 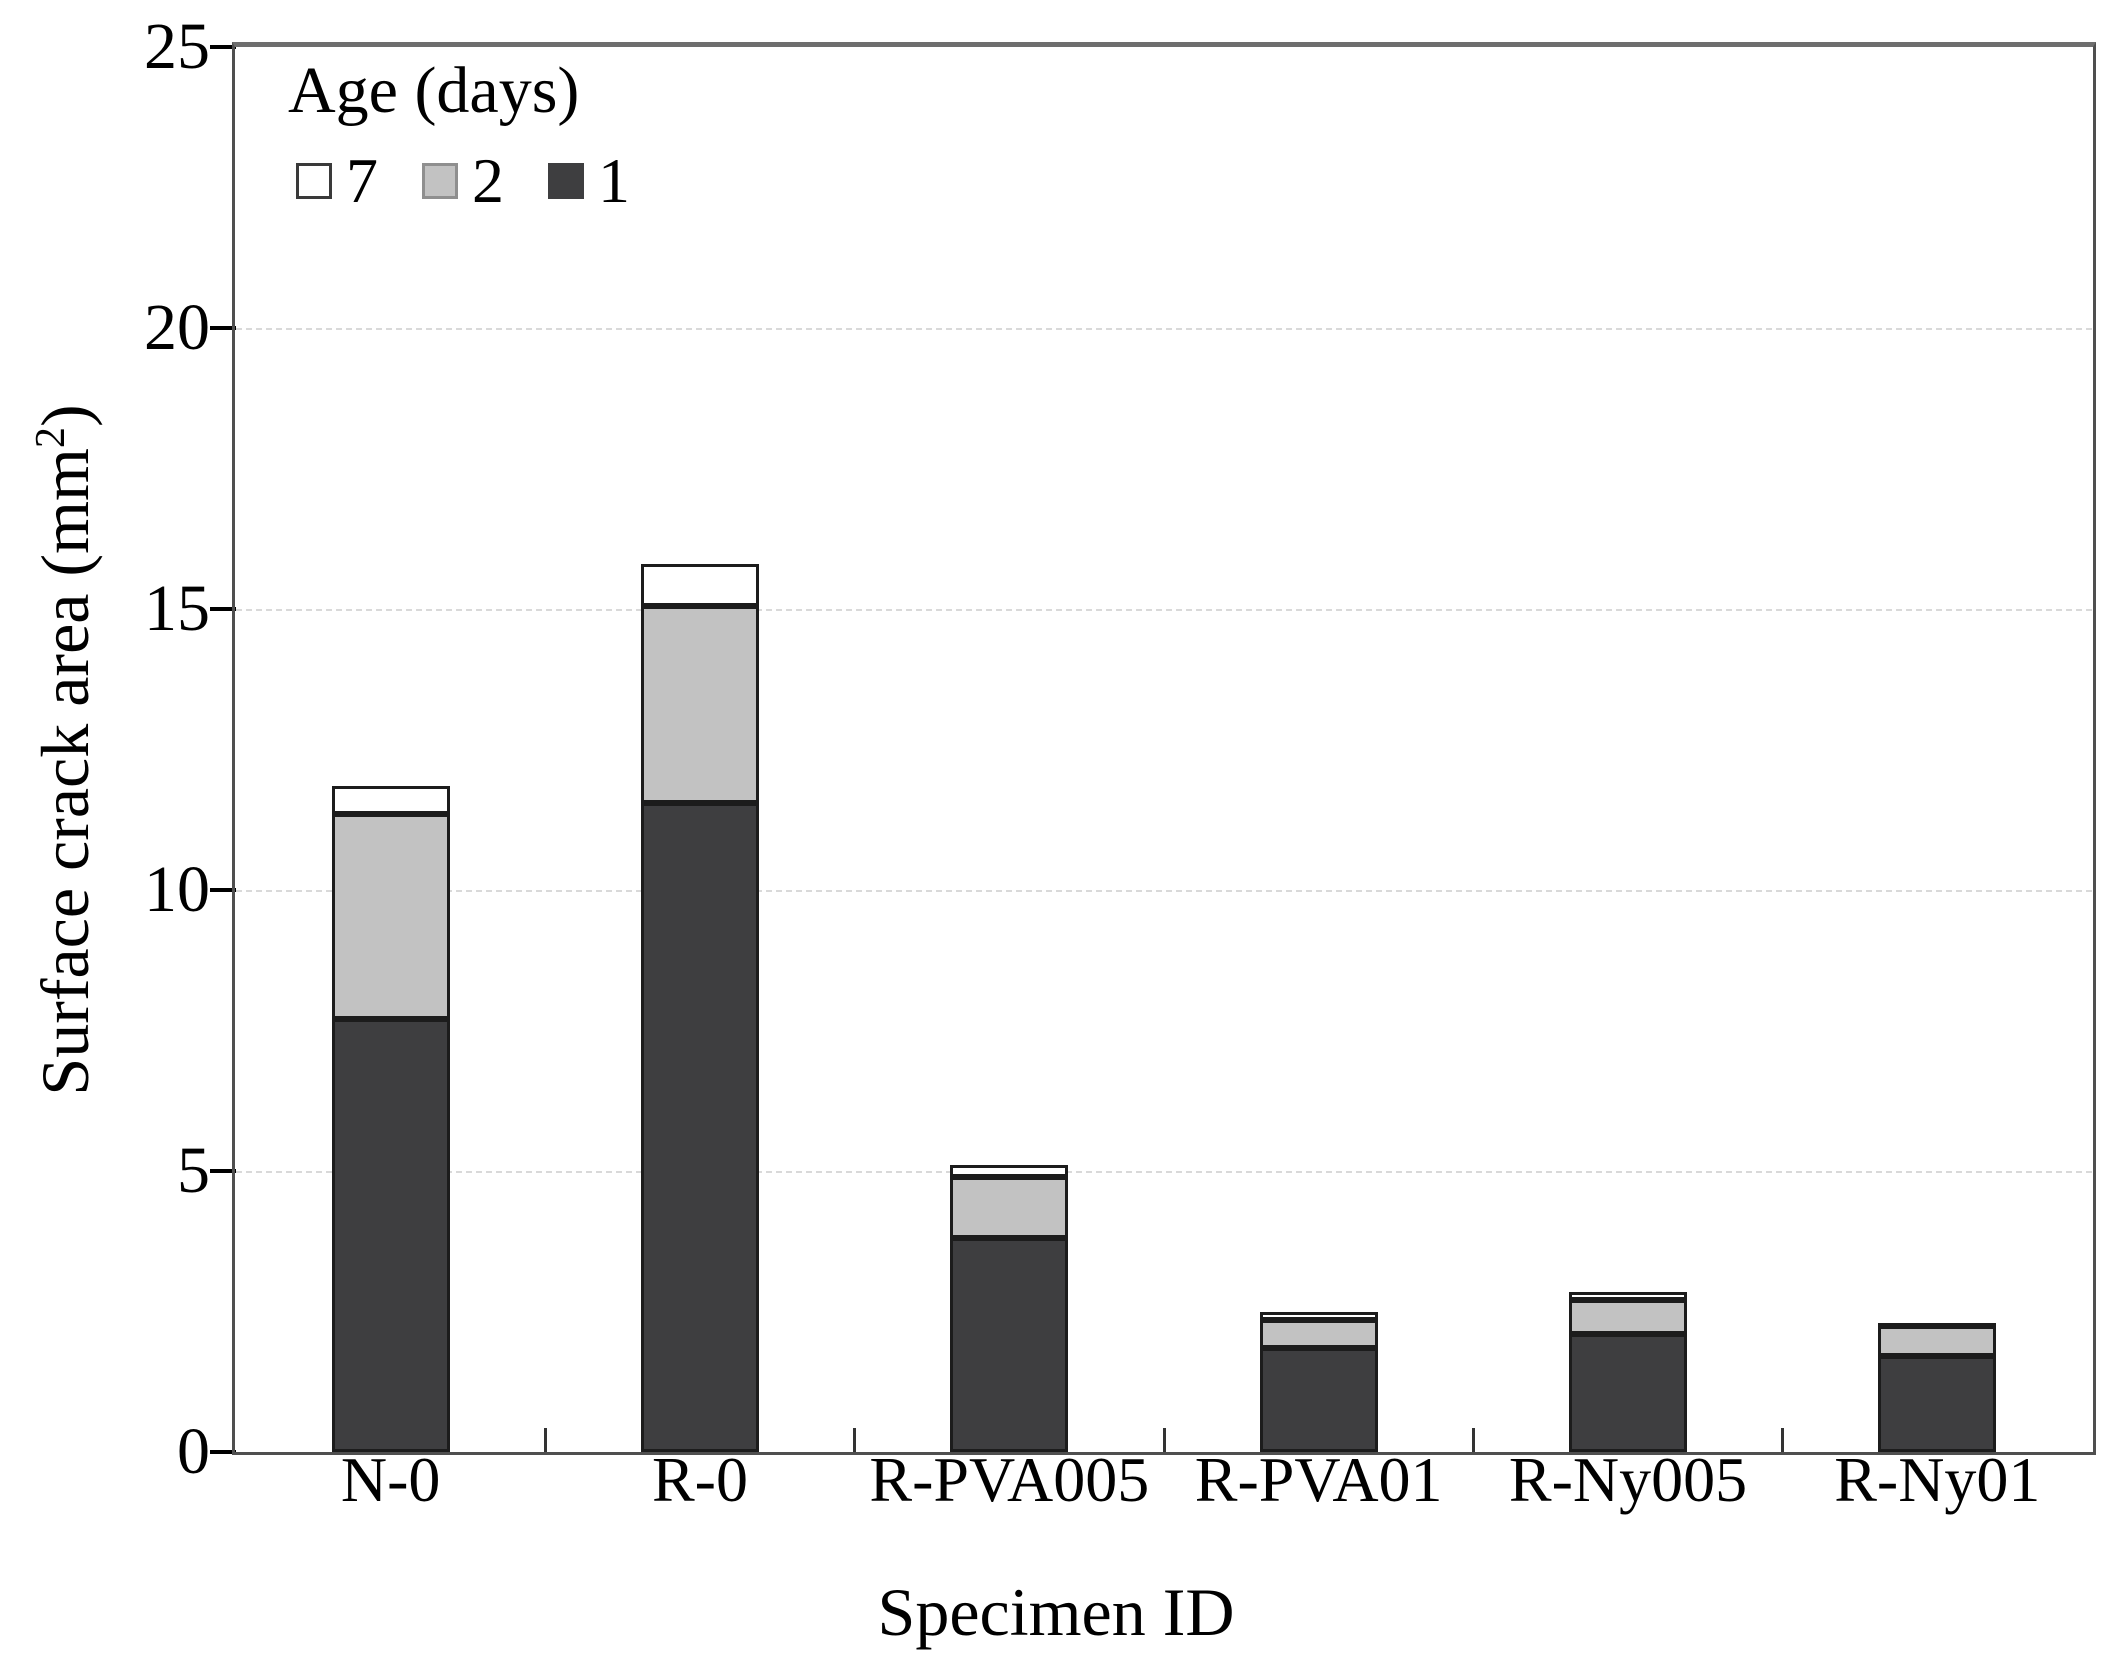 What do you see at coordinates (177, 327) in the screenshot?
I see `y-tick-label-20: 20` at bounding box center [177, 327].